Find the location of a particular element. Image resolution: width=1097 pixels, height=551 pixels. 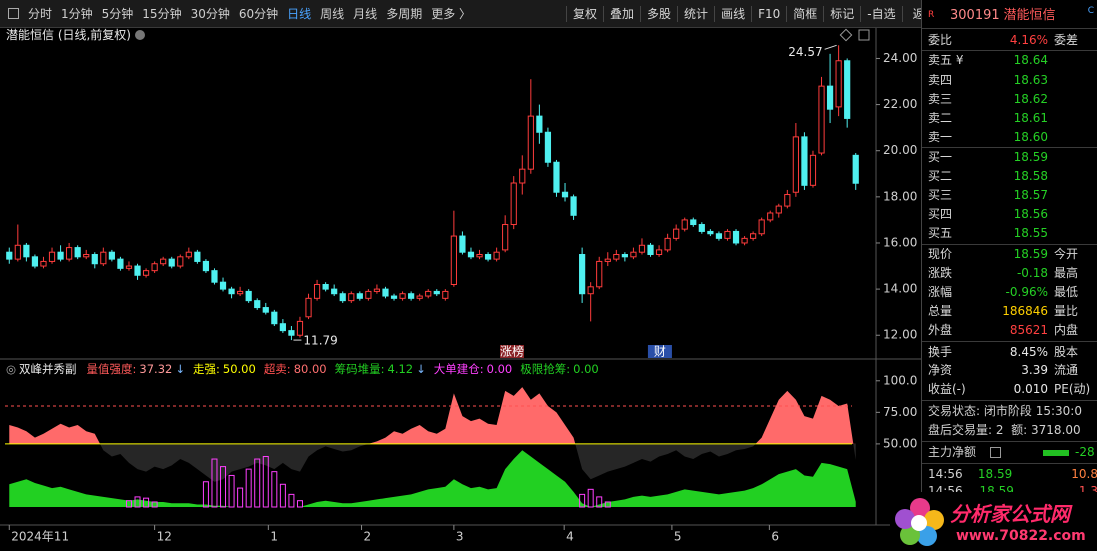

action-button: 画线 is located at coordinates (732, 13).